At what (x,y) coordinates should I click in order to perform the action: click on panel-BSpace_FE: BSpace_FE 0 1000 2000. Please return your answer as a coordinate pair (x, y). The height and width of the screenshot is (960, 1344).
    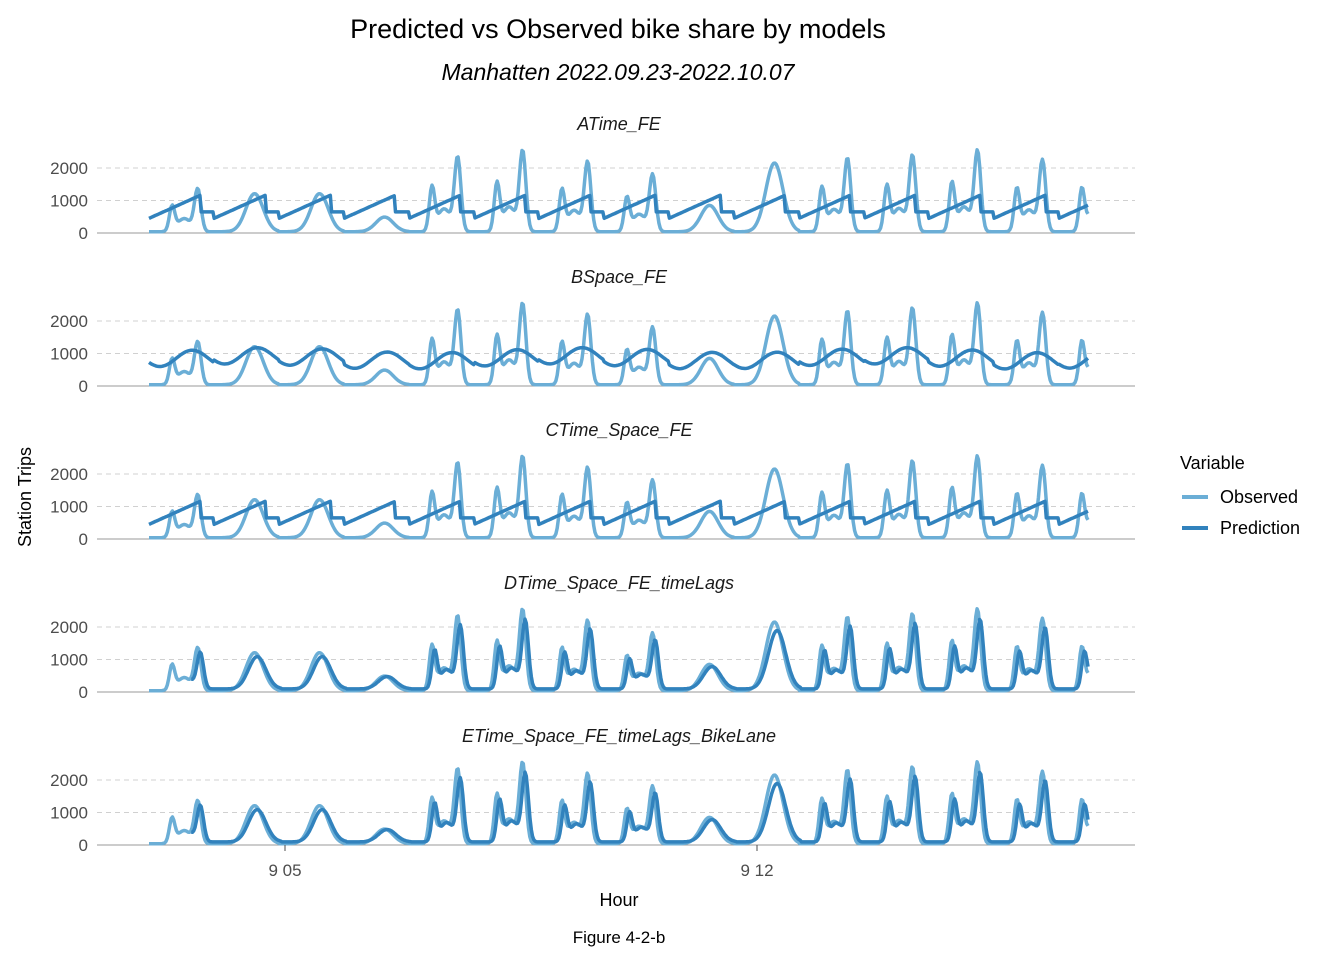
    Looking at the image, I should click on (592, 331).